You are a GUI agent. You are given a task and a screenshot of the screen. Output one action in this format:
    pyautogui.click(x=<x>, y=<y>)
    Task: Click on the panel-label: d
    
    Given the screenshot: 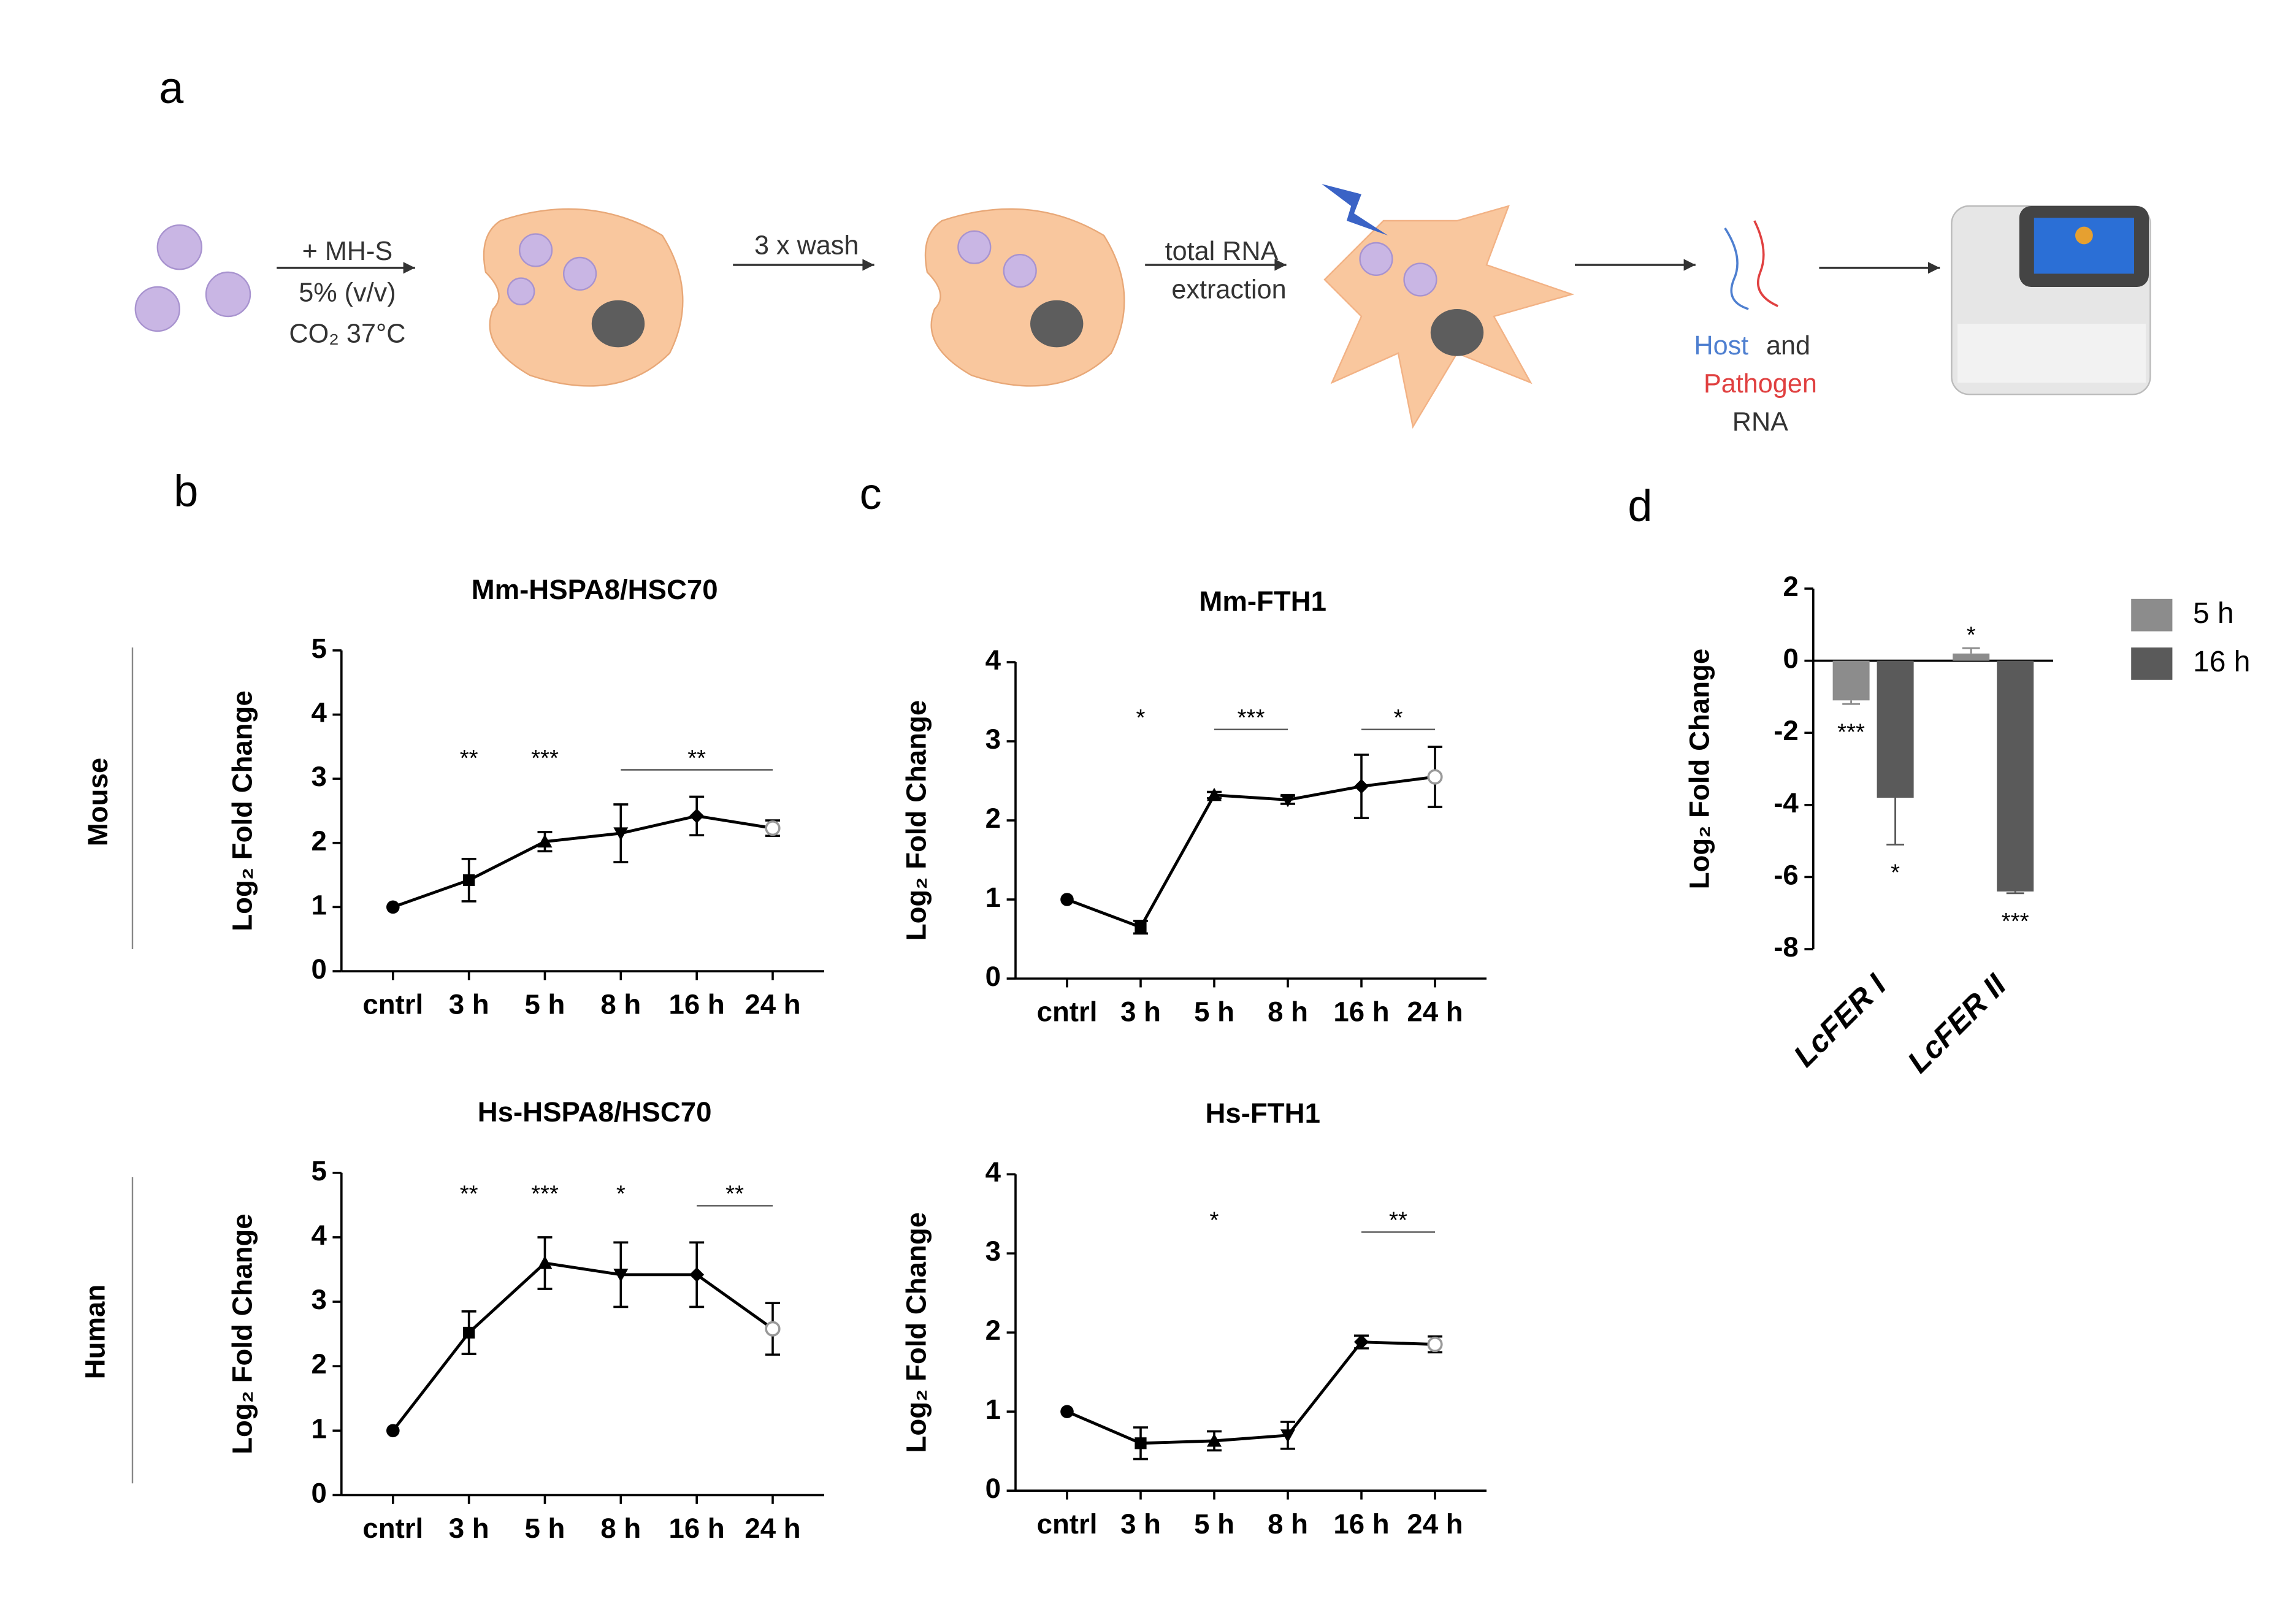 What is the action you would take?
    pyautogui.click(x=1640, y=505)
    